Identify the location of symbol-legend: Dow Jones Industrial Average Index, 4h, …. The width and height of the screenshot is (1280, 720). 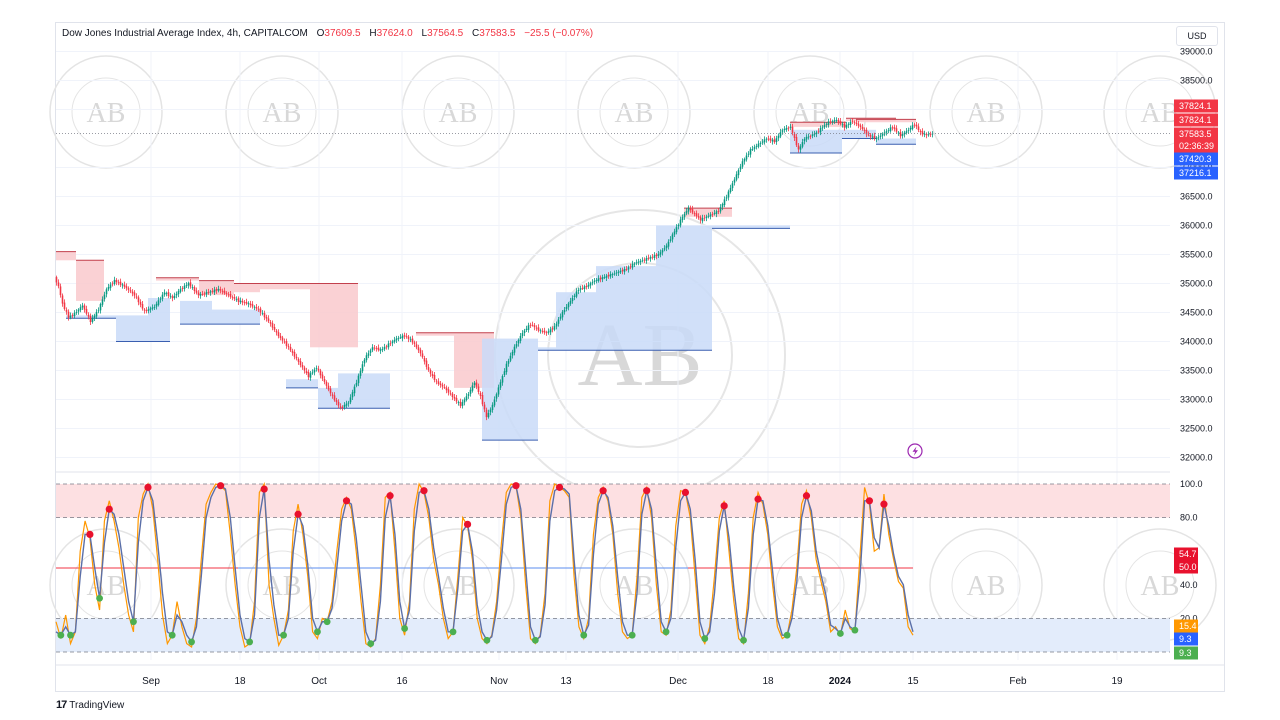
(327, 33).